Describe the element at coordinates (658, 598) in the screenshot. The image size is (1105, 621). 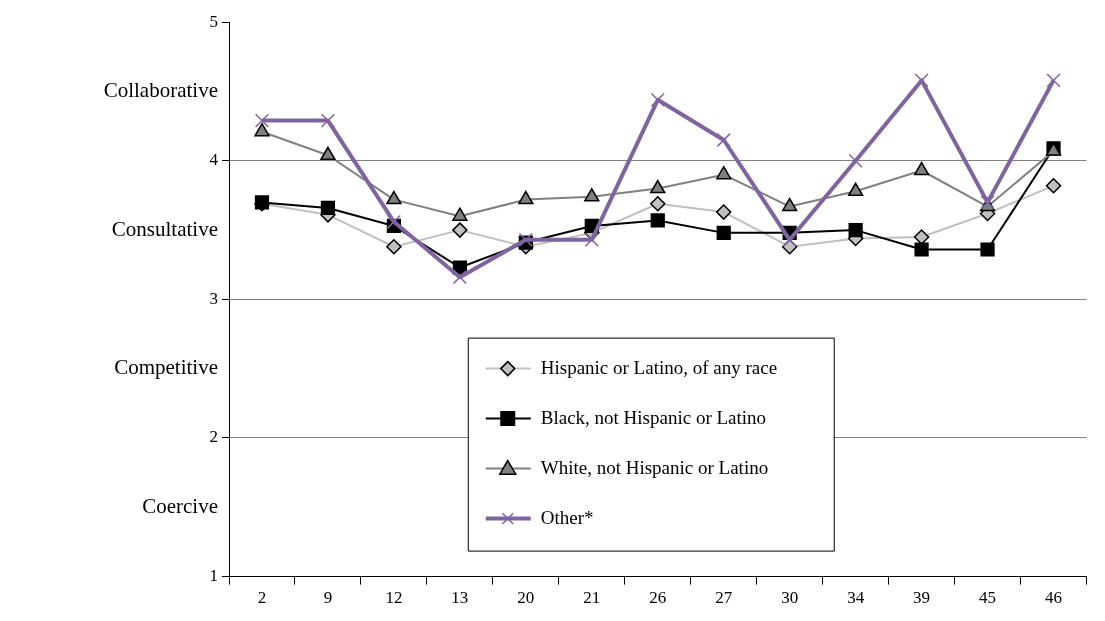
I see `x-tick-label: 26` at that location.